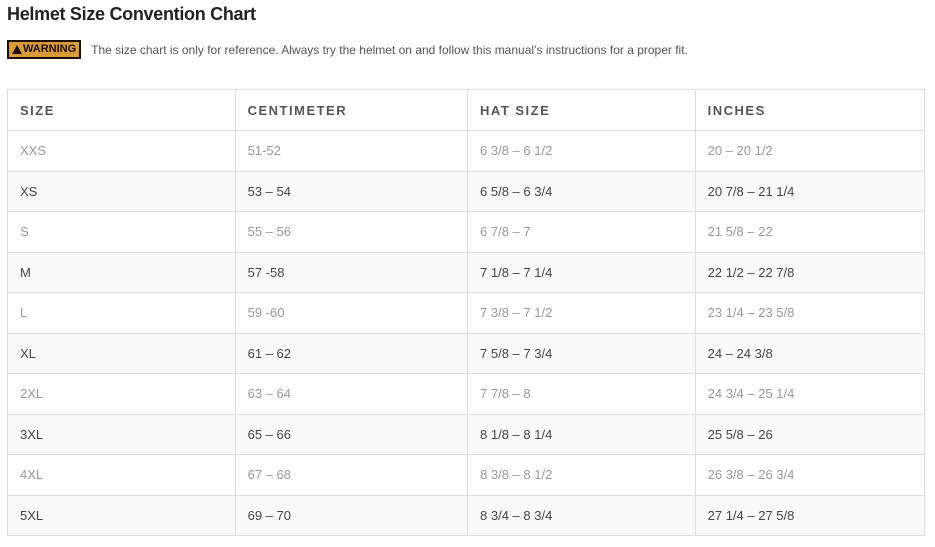 Image resolution: width=935 pixels, height=547 pixels. What do you see at coordinates (581, 394) in the screenshot?
I see `table-cell: 7 7/8 – 8` at bounding box center [581, 394].